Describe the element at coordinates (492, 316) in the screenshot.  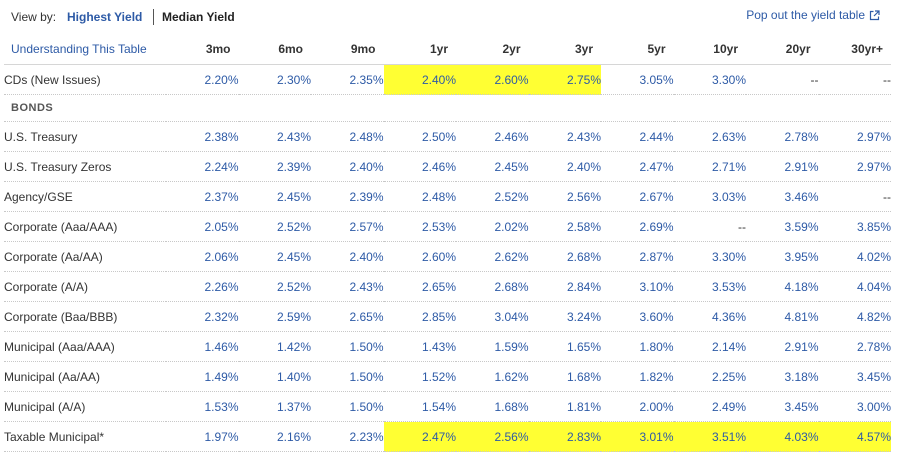
I see `yield-cell-2yr: 3.04%` at that location.